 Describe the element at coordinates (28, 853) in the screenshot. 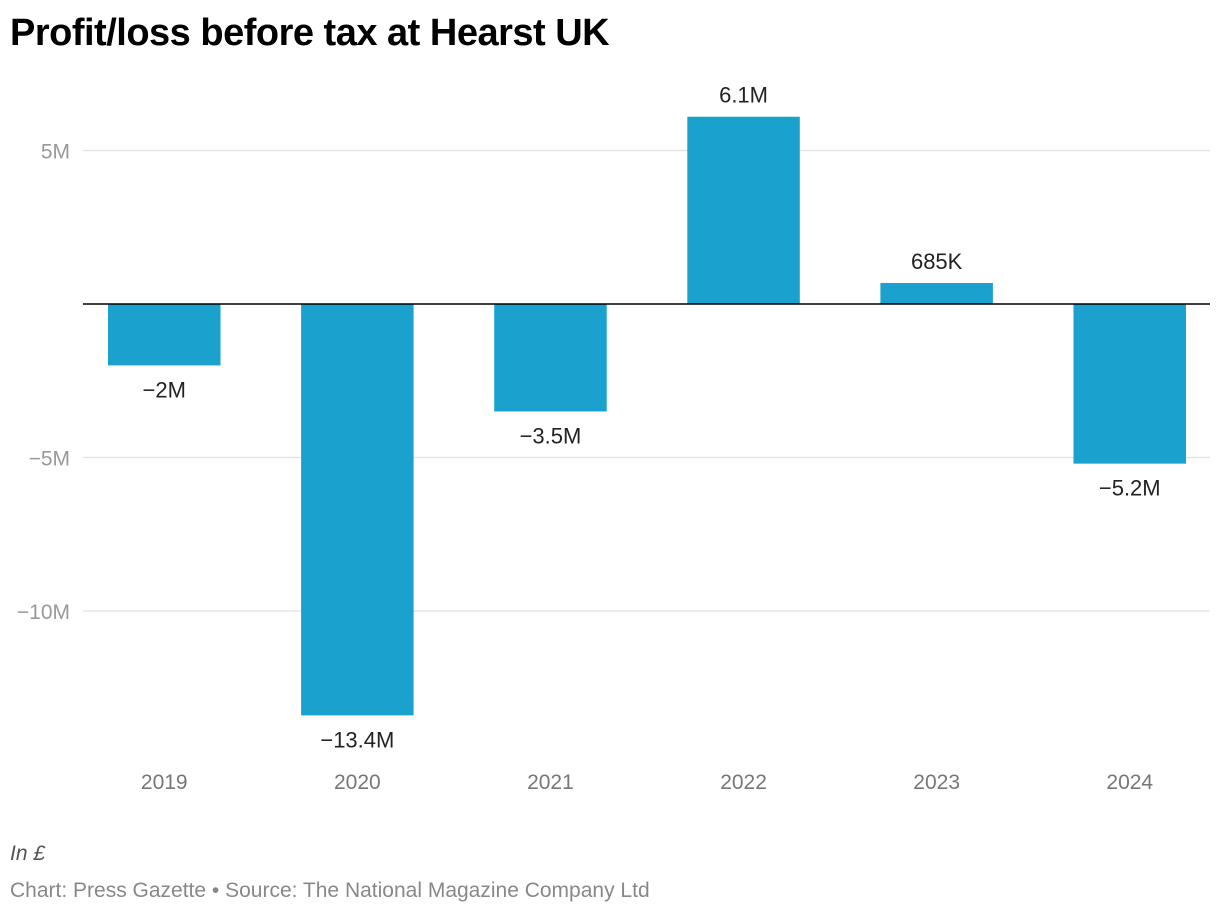

I see `unit-note: In £` at that location.